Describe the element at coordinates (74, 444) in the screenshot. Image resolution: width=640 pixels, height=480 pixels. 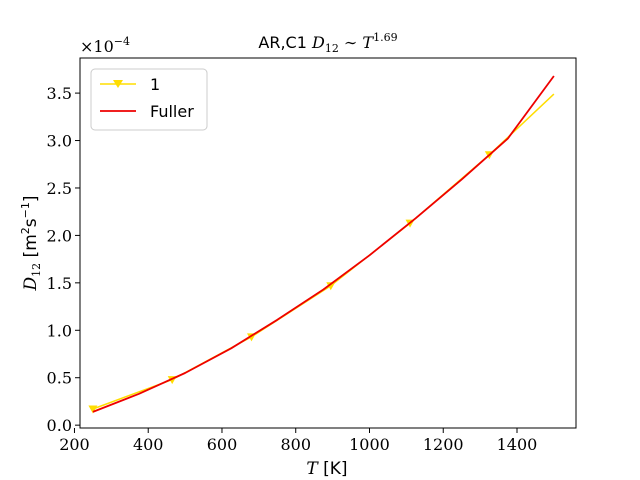
I see `x-tick-label: 200` at that location.